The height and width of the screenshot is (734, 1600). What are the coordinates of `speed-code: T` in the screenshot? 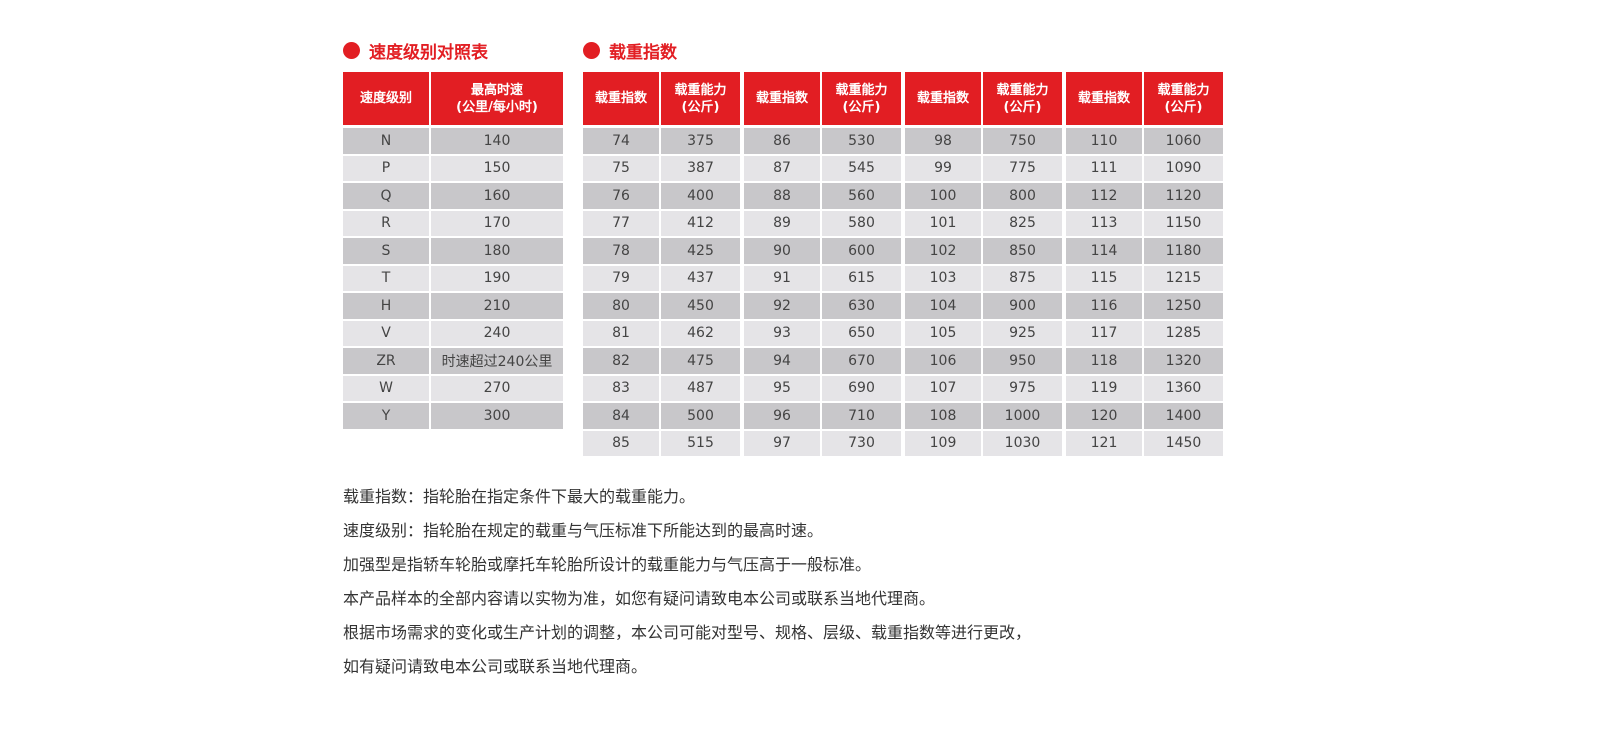 It's located at (386, 278).